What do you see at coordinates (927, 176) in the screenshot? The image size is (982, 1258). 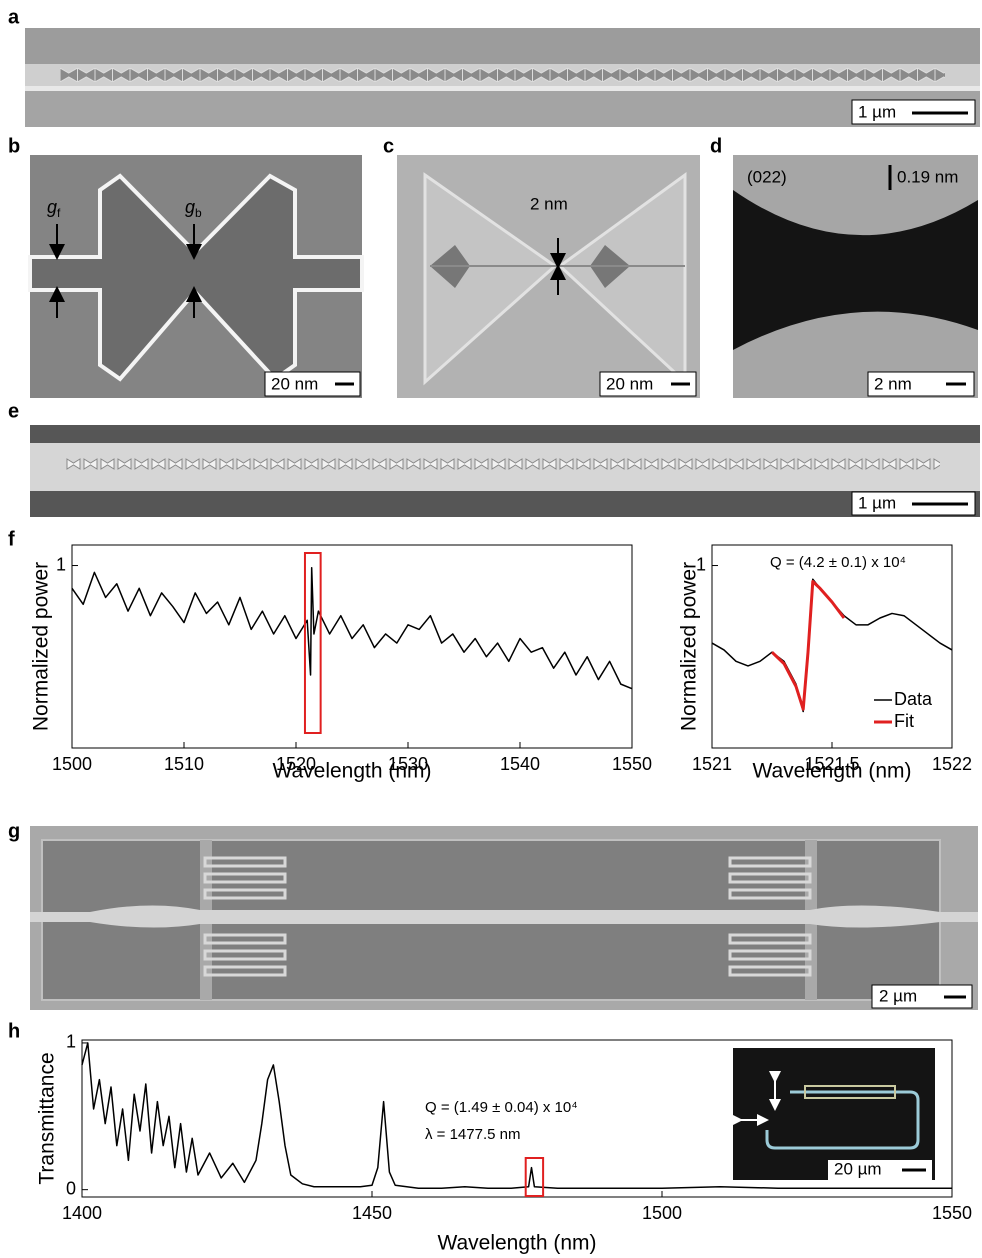 I see `lattice-spacing: 0.19 nm` at bounding box center [927, 176].